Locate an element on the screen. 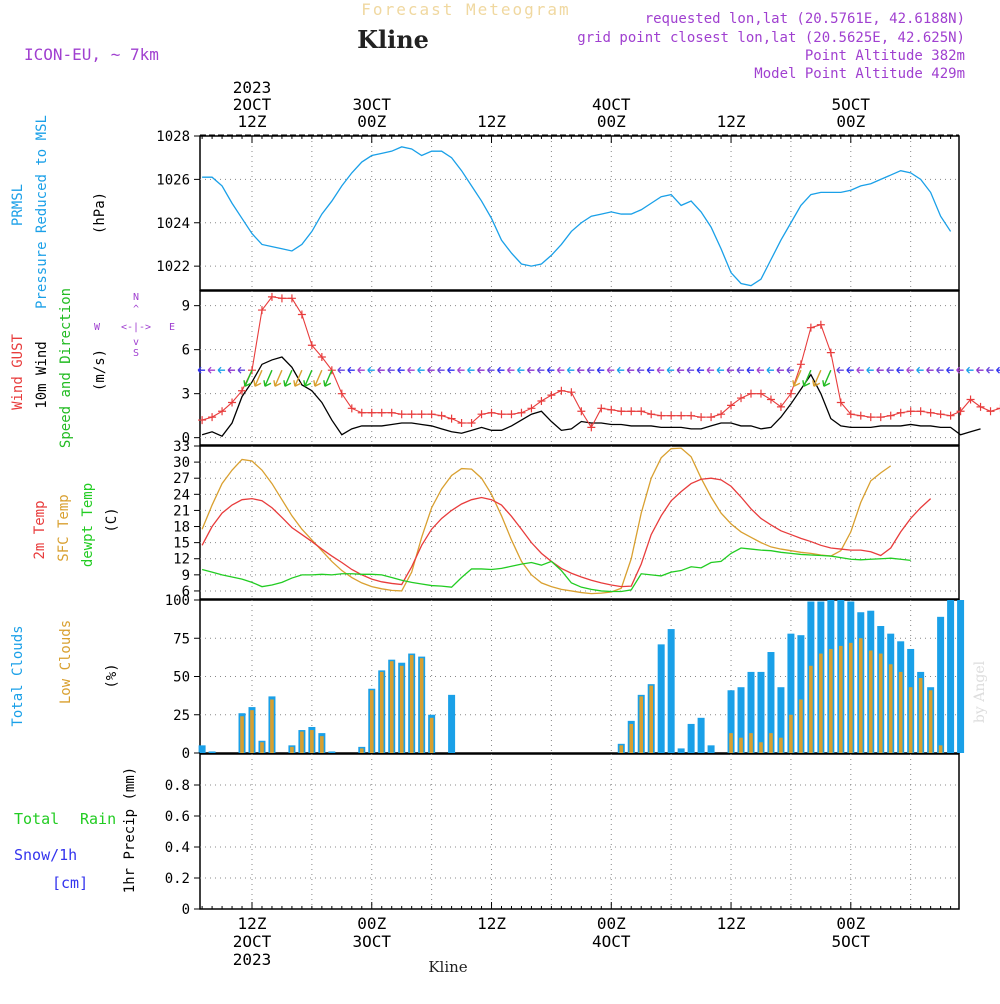 Image resolution: width=1000 pixels, height=1004 pixels. clouds-label-low: Low Clouds is located at coordinates (66, 662).